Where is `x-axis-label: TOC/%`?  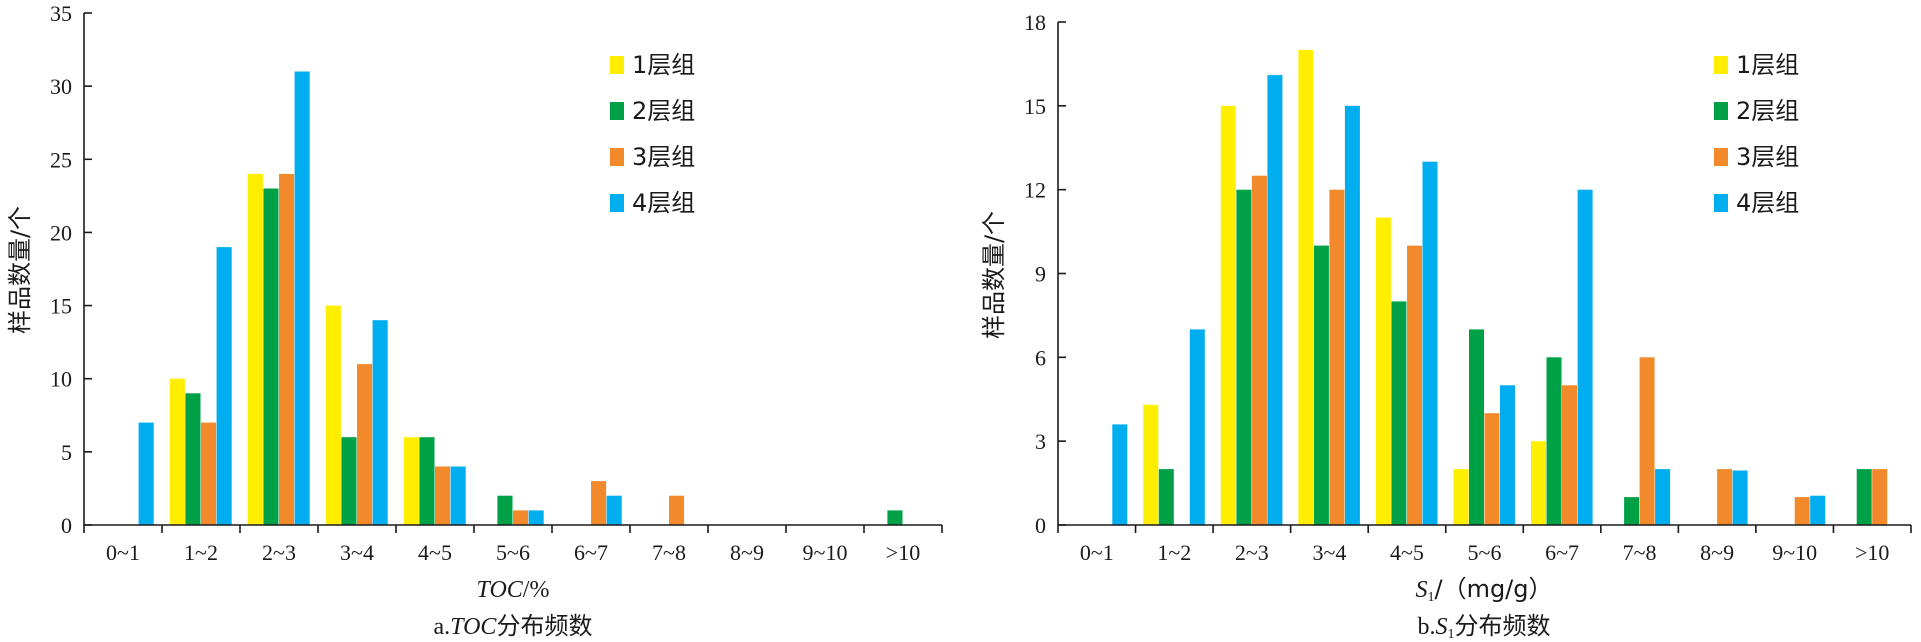 x-axis-label: TOC/% is located at coordinates (513, 590).